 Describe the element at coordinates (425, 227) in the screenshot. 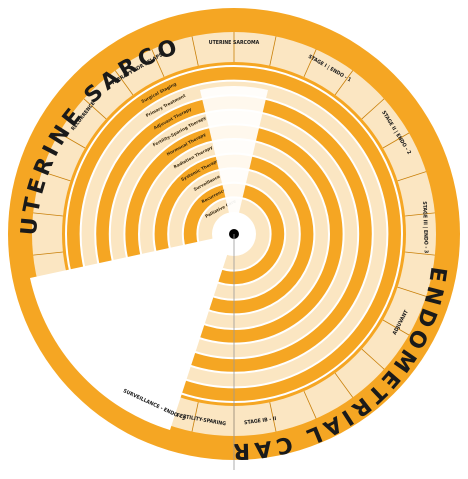

I see `sector-label: STAGE III | ENDO - 3` at that location.